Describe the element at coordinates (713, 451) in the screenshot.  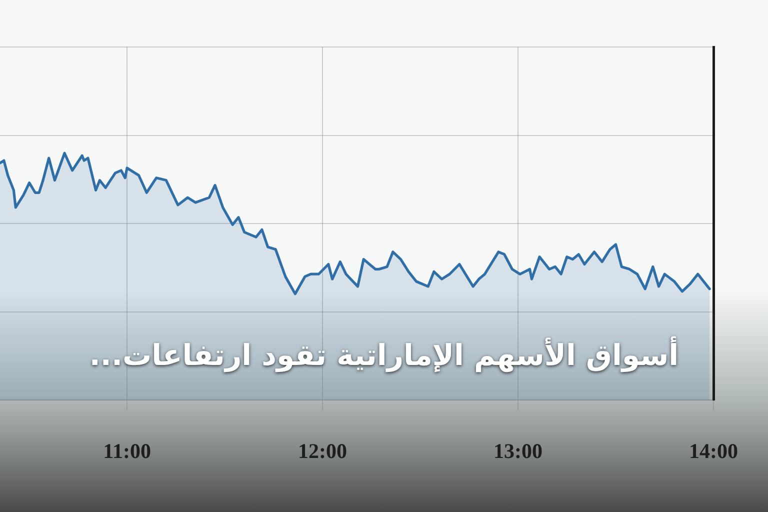
I see `x-tick-label: 14:00` at that location.